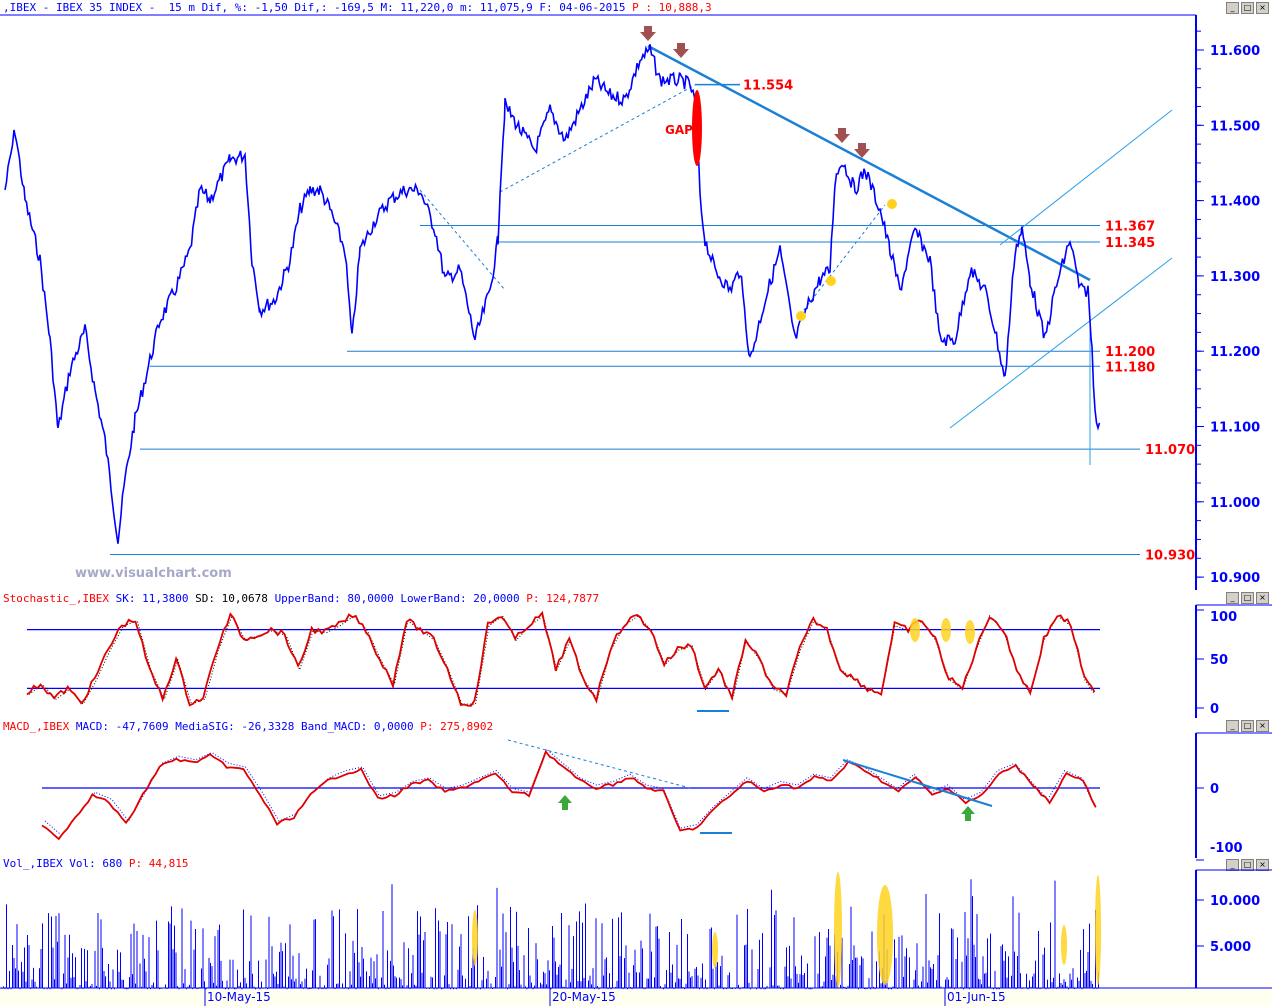 This screenshot has width=1272, height=1006. What do you see at coordinates (562, 659) in the screenshot?
I see `stoch-sd-line` at bounding box center [562, 659].